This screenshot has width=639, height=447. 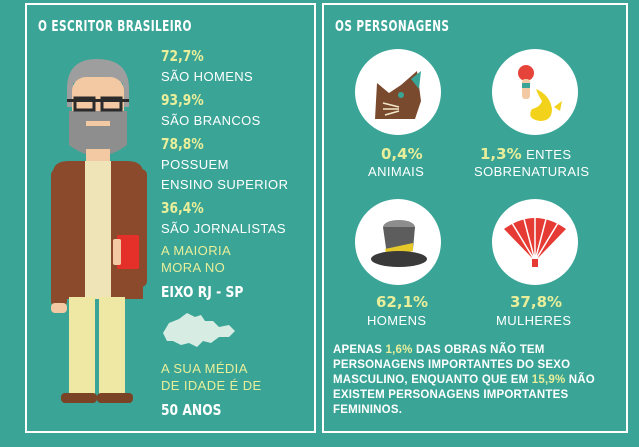 What do you see at coordinates (182, 56) in the screenshot?
I see `stat-men-value: 72,7%` at bounding box center [182, 56].